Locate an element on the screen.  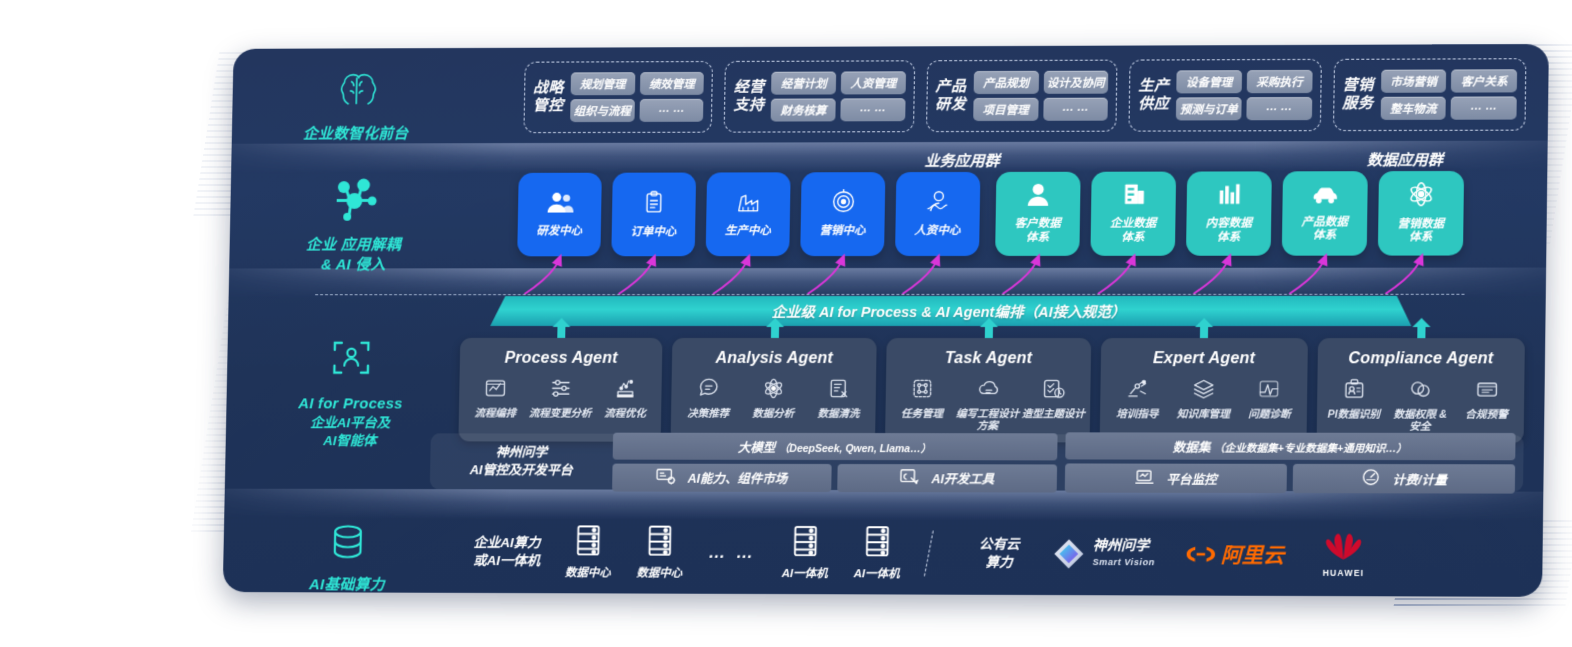
infra-item-5: AI一体机 is located at coordinates (876, 553).